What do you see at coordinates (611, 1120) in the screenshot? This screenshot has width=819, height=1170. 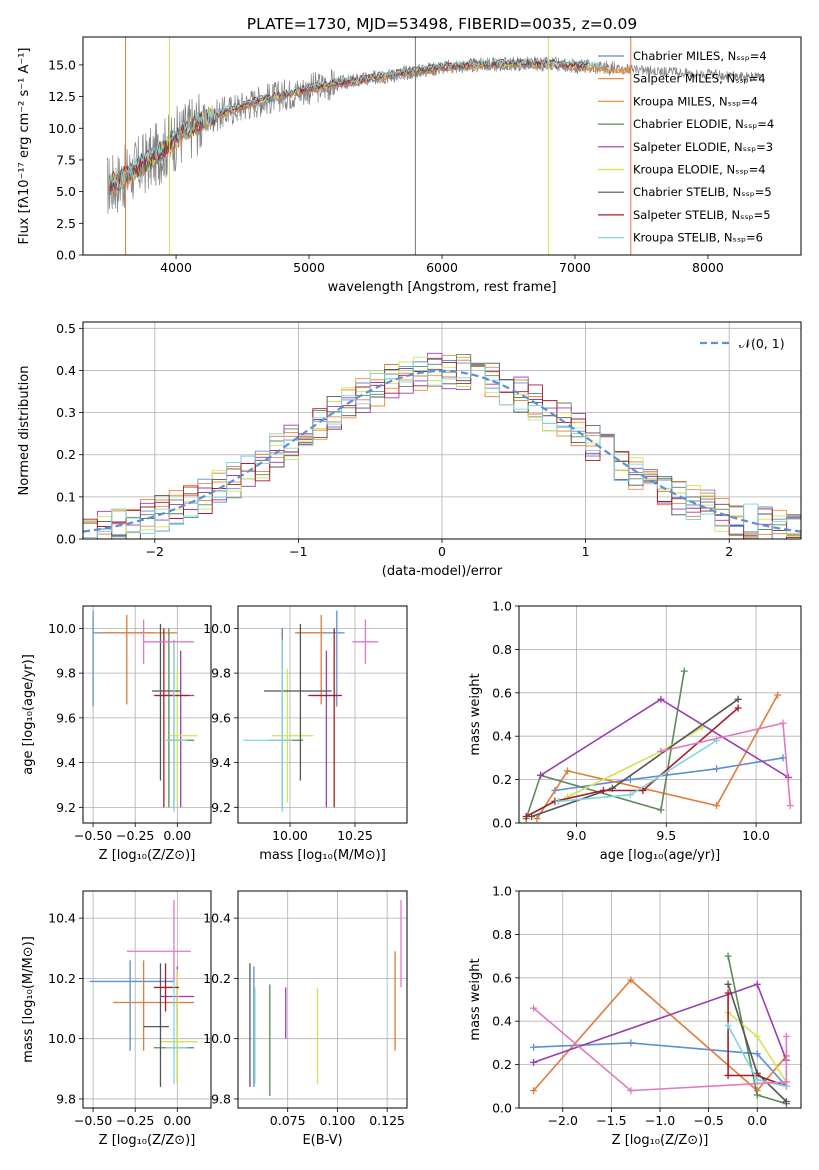 I see `x-tick-label: −1.5` at bounding box center [611, 1120].